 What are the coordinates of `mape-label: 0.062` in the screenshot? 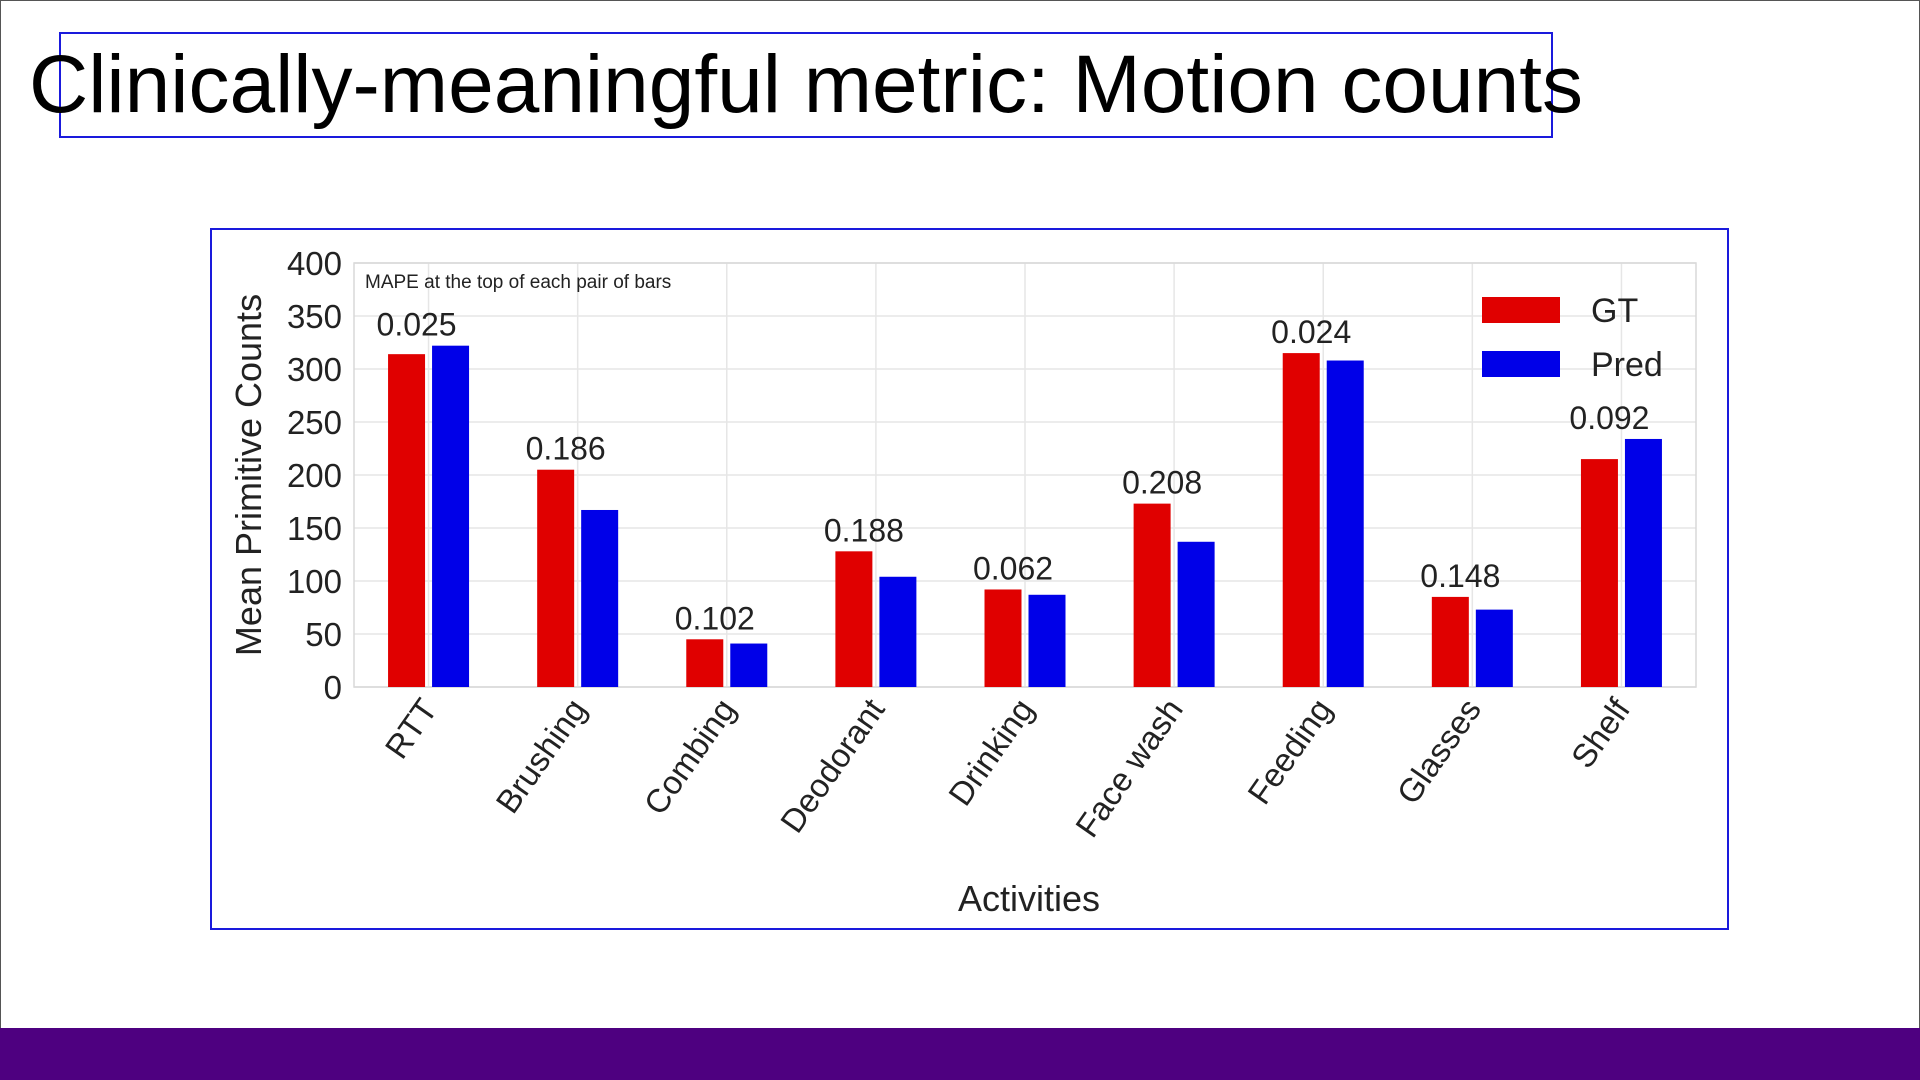 It's located at (1013, 568).